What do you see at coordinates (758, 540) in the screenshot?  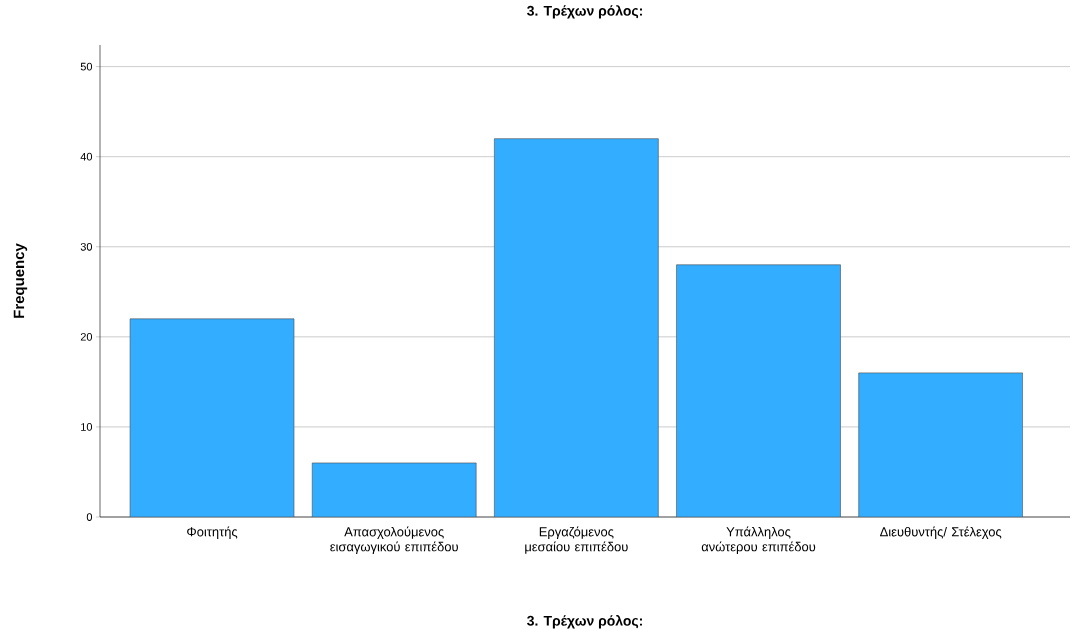 I see `x-tick-label: Υπάλληλος ανώτερου επιπέδου` at bounding box center [758, 540].